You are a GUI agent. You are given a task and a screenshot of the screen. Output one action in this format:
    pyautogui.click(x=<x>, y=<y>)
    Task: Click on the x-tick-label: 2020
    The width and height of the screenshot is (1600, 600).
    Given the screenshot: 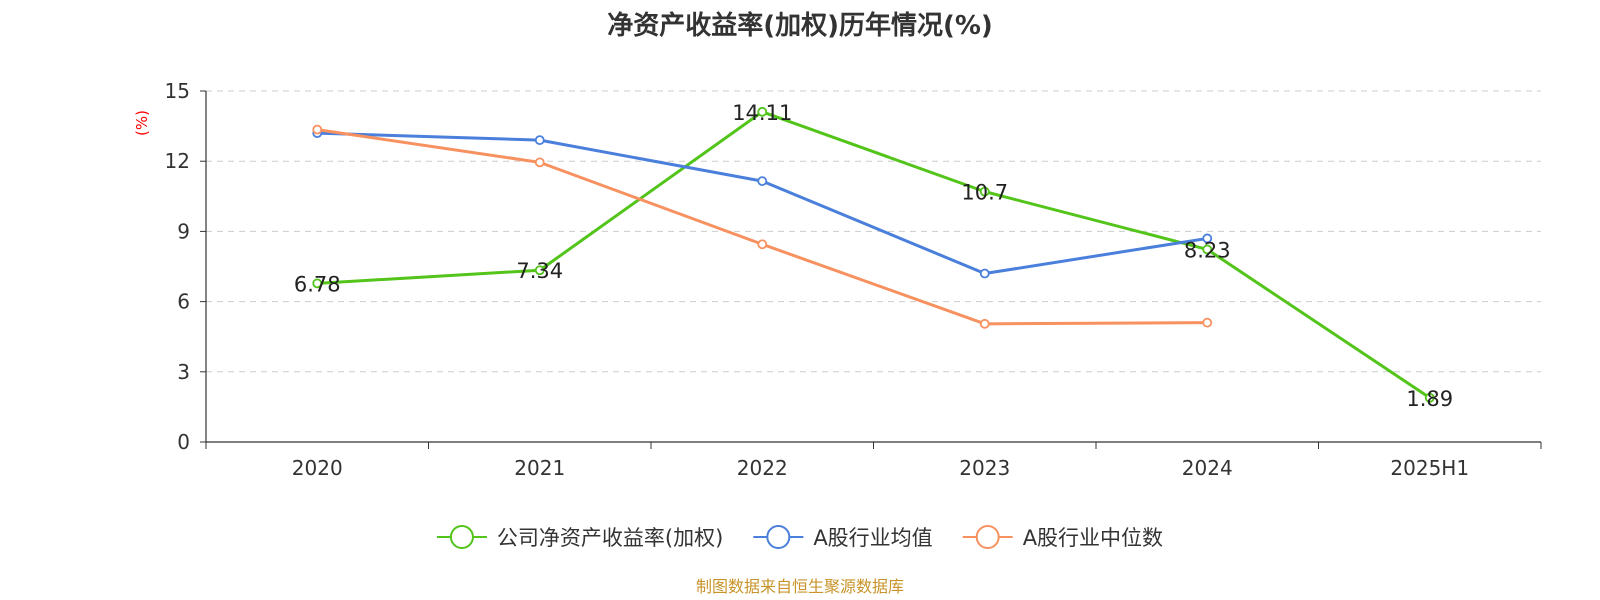 What is the action you would take?
    pyautogui.click(x=317, y=468)
    